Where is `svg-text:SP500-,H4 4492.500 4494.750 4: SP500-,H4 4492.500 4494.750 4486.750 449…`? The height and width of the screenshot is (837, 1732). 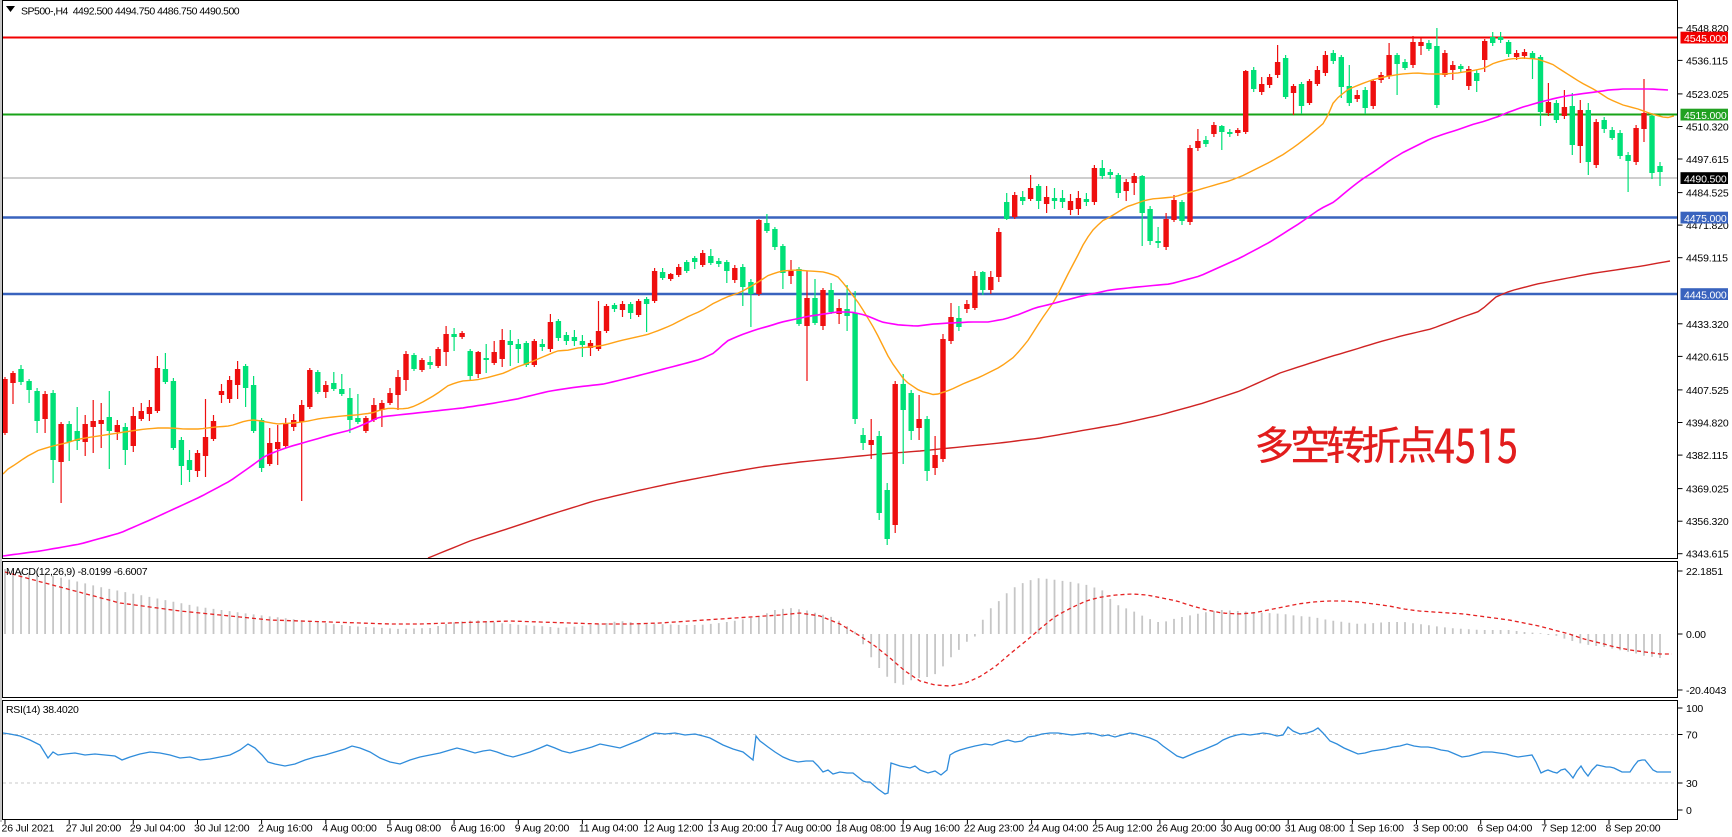 svg-text:SP500-,H4 4492.500 4494.750 4: SP500-,H4 4492.500 4494.750 4486.750 449… is located at coordinates (130, 12).